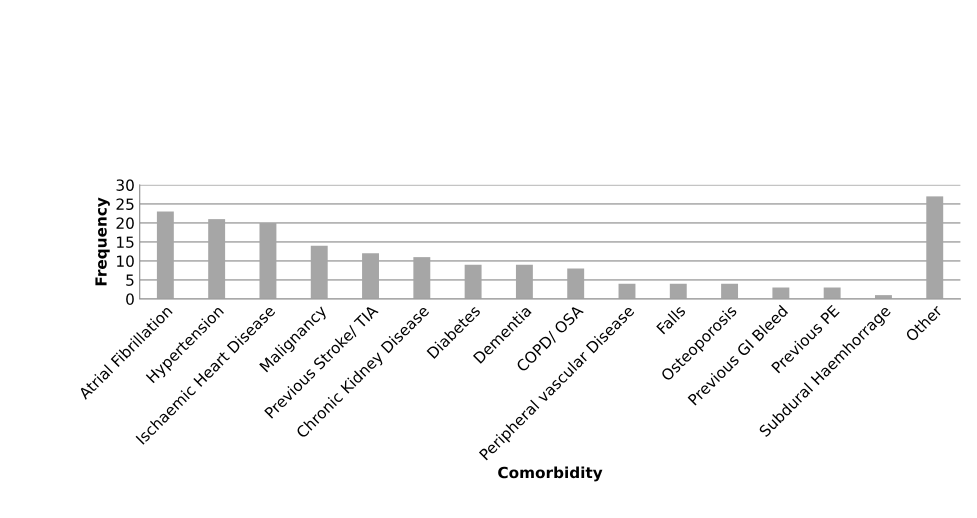 This screenshot has width=977, height=518. What do you see at coordinates (125, 204) in the screenshot?
I see `y-tick-label: 25` at bounding box center [125, 204].